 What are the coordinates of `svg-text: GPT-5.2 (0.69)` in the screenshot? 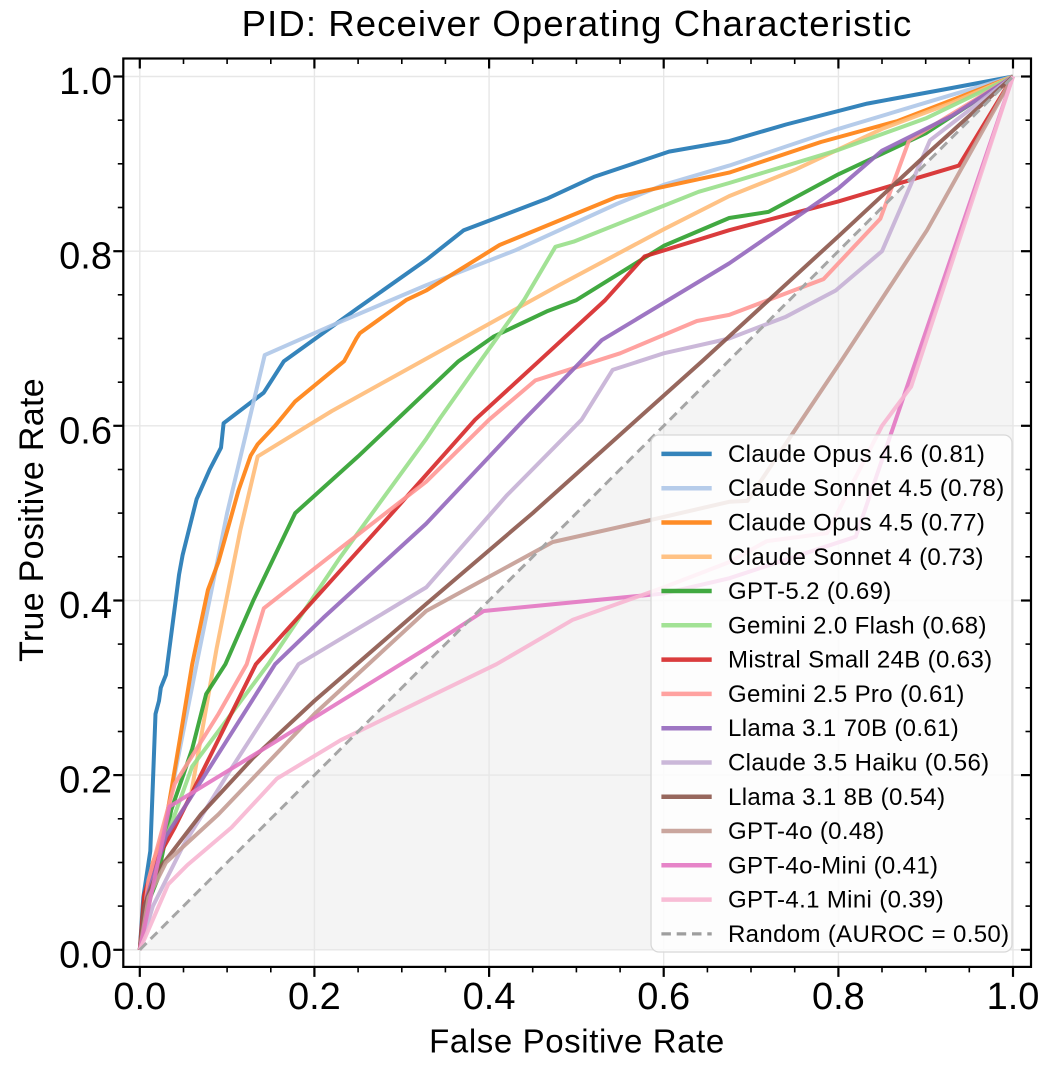 It's located at (810, 591).